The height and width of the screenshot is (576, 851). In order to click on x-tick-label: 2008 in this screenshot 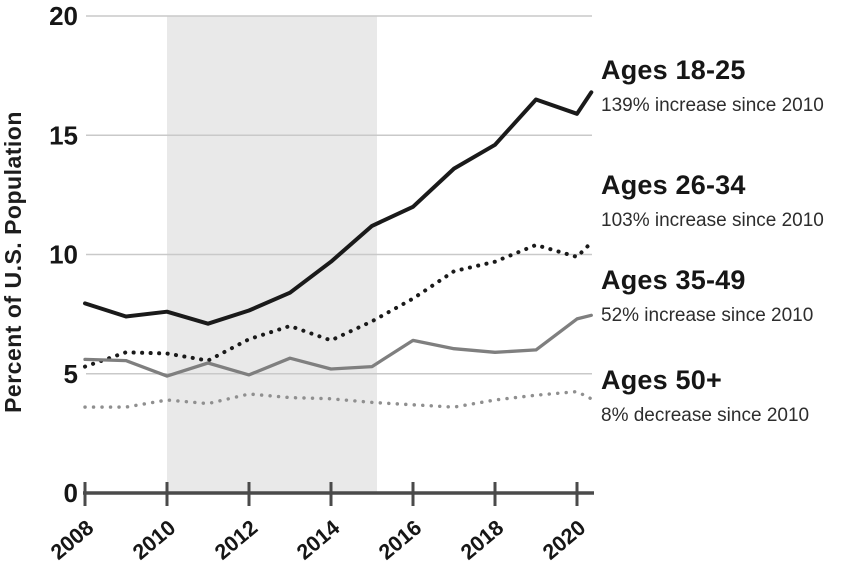, I will do `click(72, 539)`.